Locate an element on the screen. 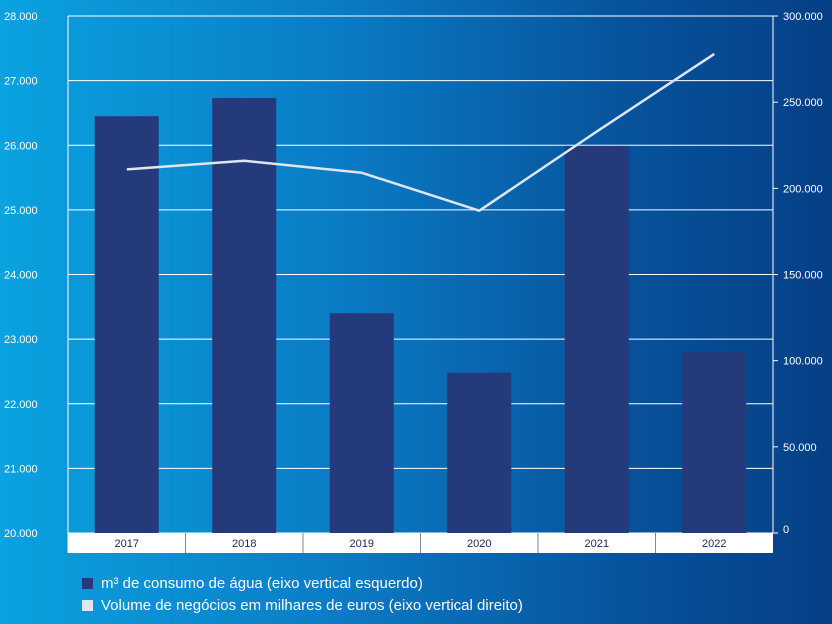 Image resolution: width=832 pixels, height=624 pixels. bar-2019 is located at coordinates (361, 423).